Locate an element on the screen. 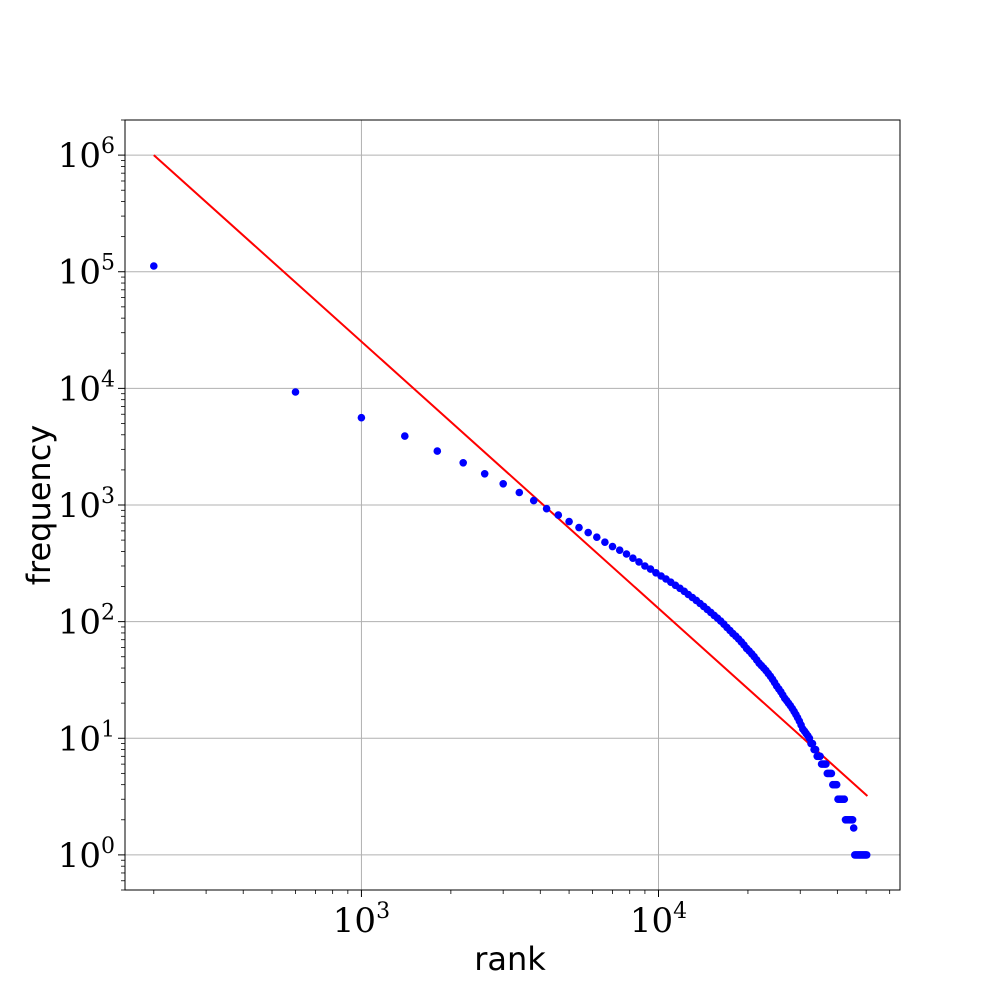 The width and height of the screenshot is (1000, 1000). y-axis-label: frequency is located at coordinates (39, 505).